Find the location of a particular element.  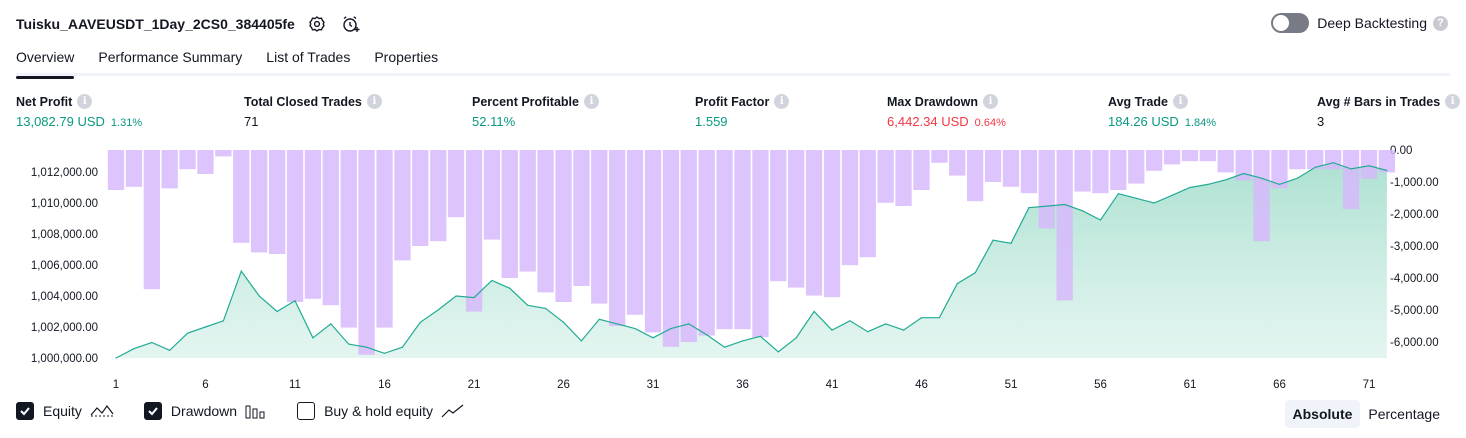

legend-buy-hold: Buy & hold equity is located at coordinates (381, 411).